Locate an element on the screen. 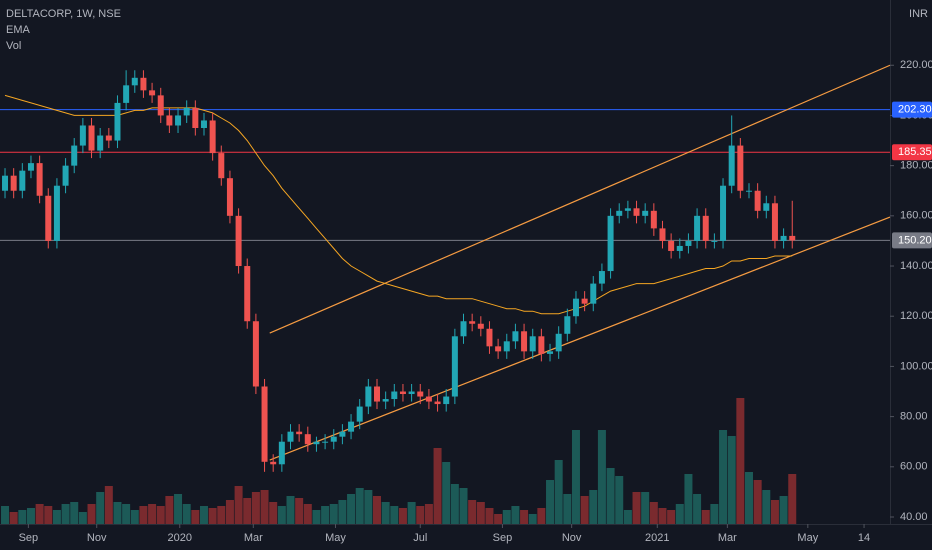 The image size is (932, 550). price-level-tag is located at coordinates (912, 152).